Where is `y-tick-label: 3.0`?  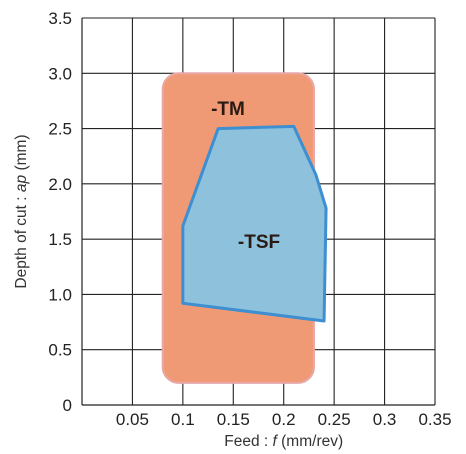
y-tick-label: 3.0 is located at coordinates (60, 73).